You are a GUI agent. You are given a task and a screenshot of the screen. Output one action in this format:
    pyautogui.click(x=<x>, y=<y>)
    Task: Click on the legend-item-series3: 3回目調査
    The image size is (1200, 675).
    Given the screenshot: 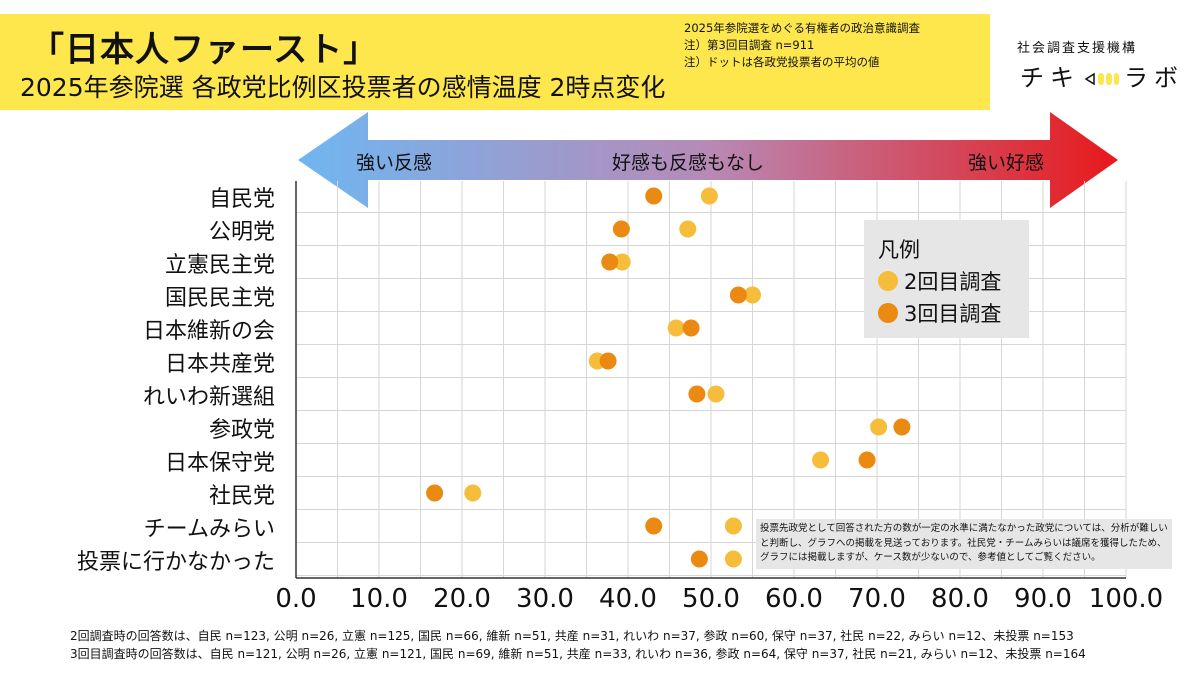 What is the action you would take?
    pyautogui.click(x=939, y=313)
    